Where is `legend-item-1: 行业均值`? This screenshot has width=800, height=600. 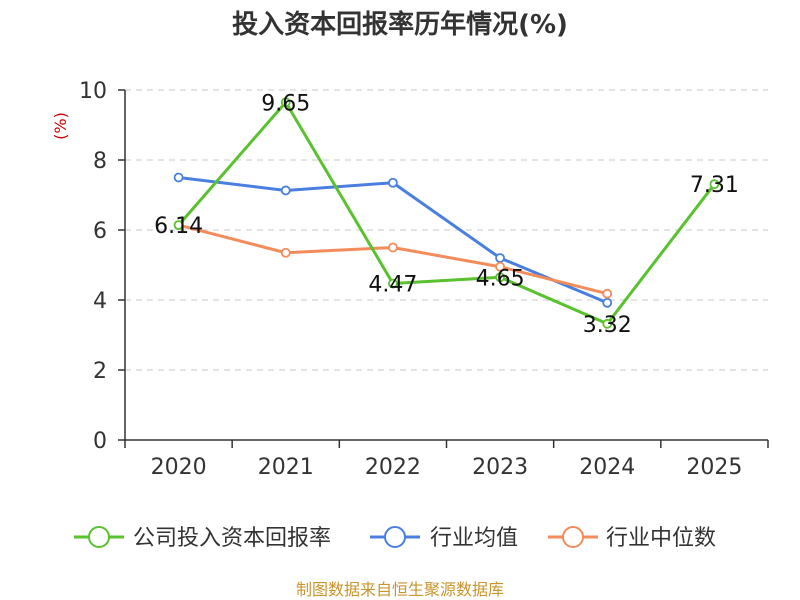
legend-item-1: 行业均值 is located at coordinates (444, 538).